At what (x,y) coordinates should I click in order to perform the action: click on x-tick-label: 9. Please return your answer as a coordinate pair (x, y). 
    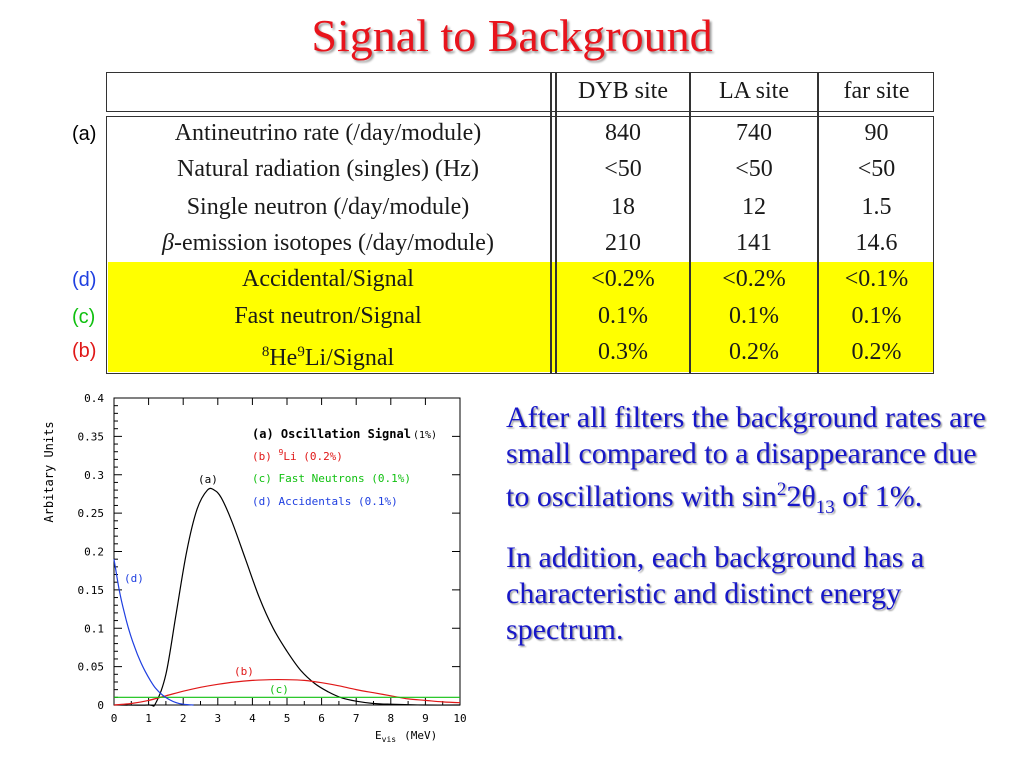
    Looking at the image, I should click on (425, 718).